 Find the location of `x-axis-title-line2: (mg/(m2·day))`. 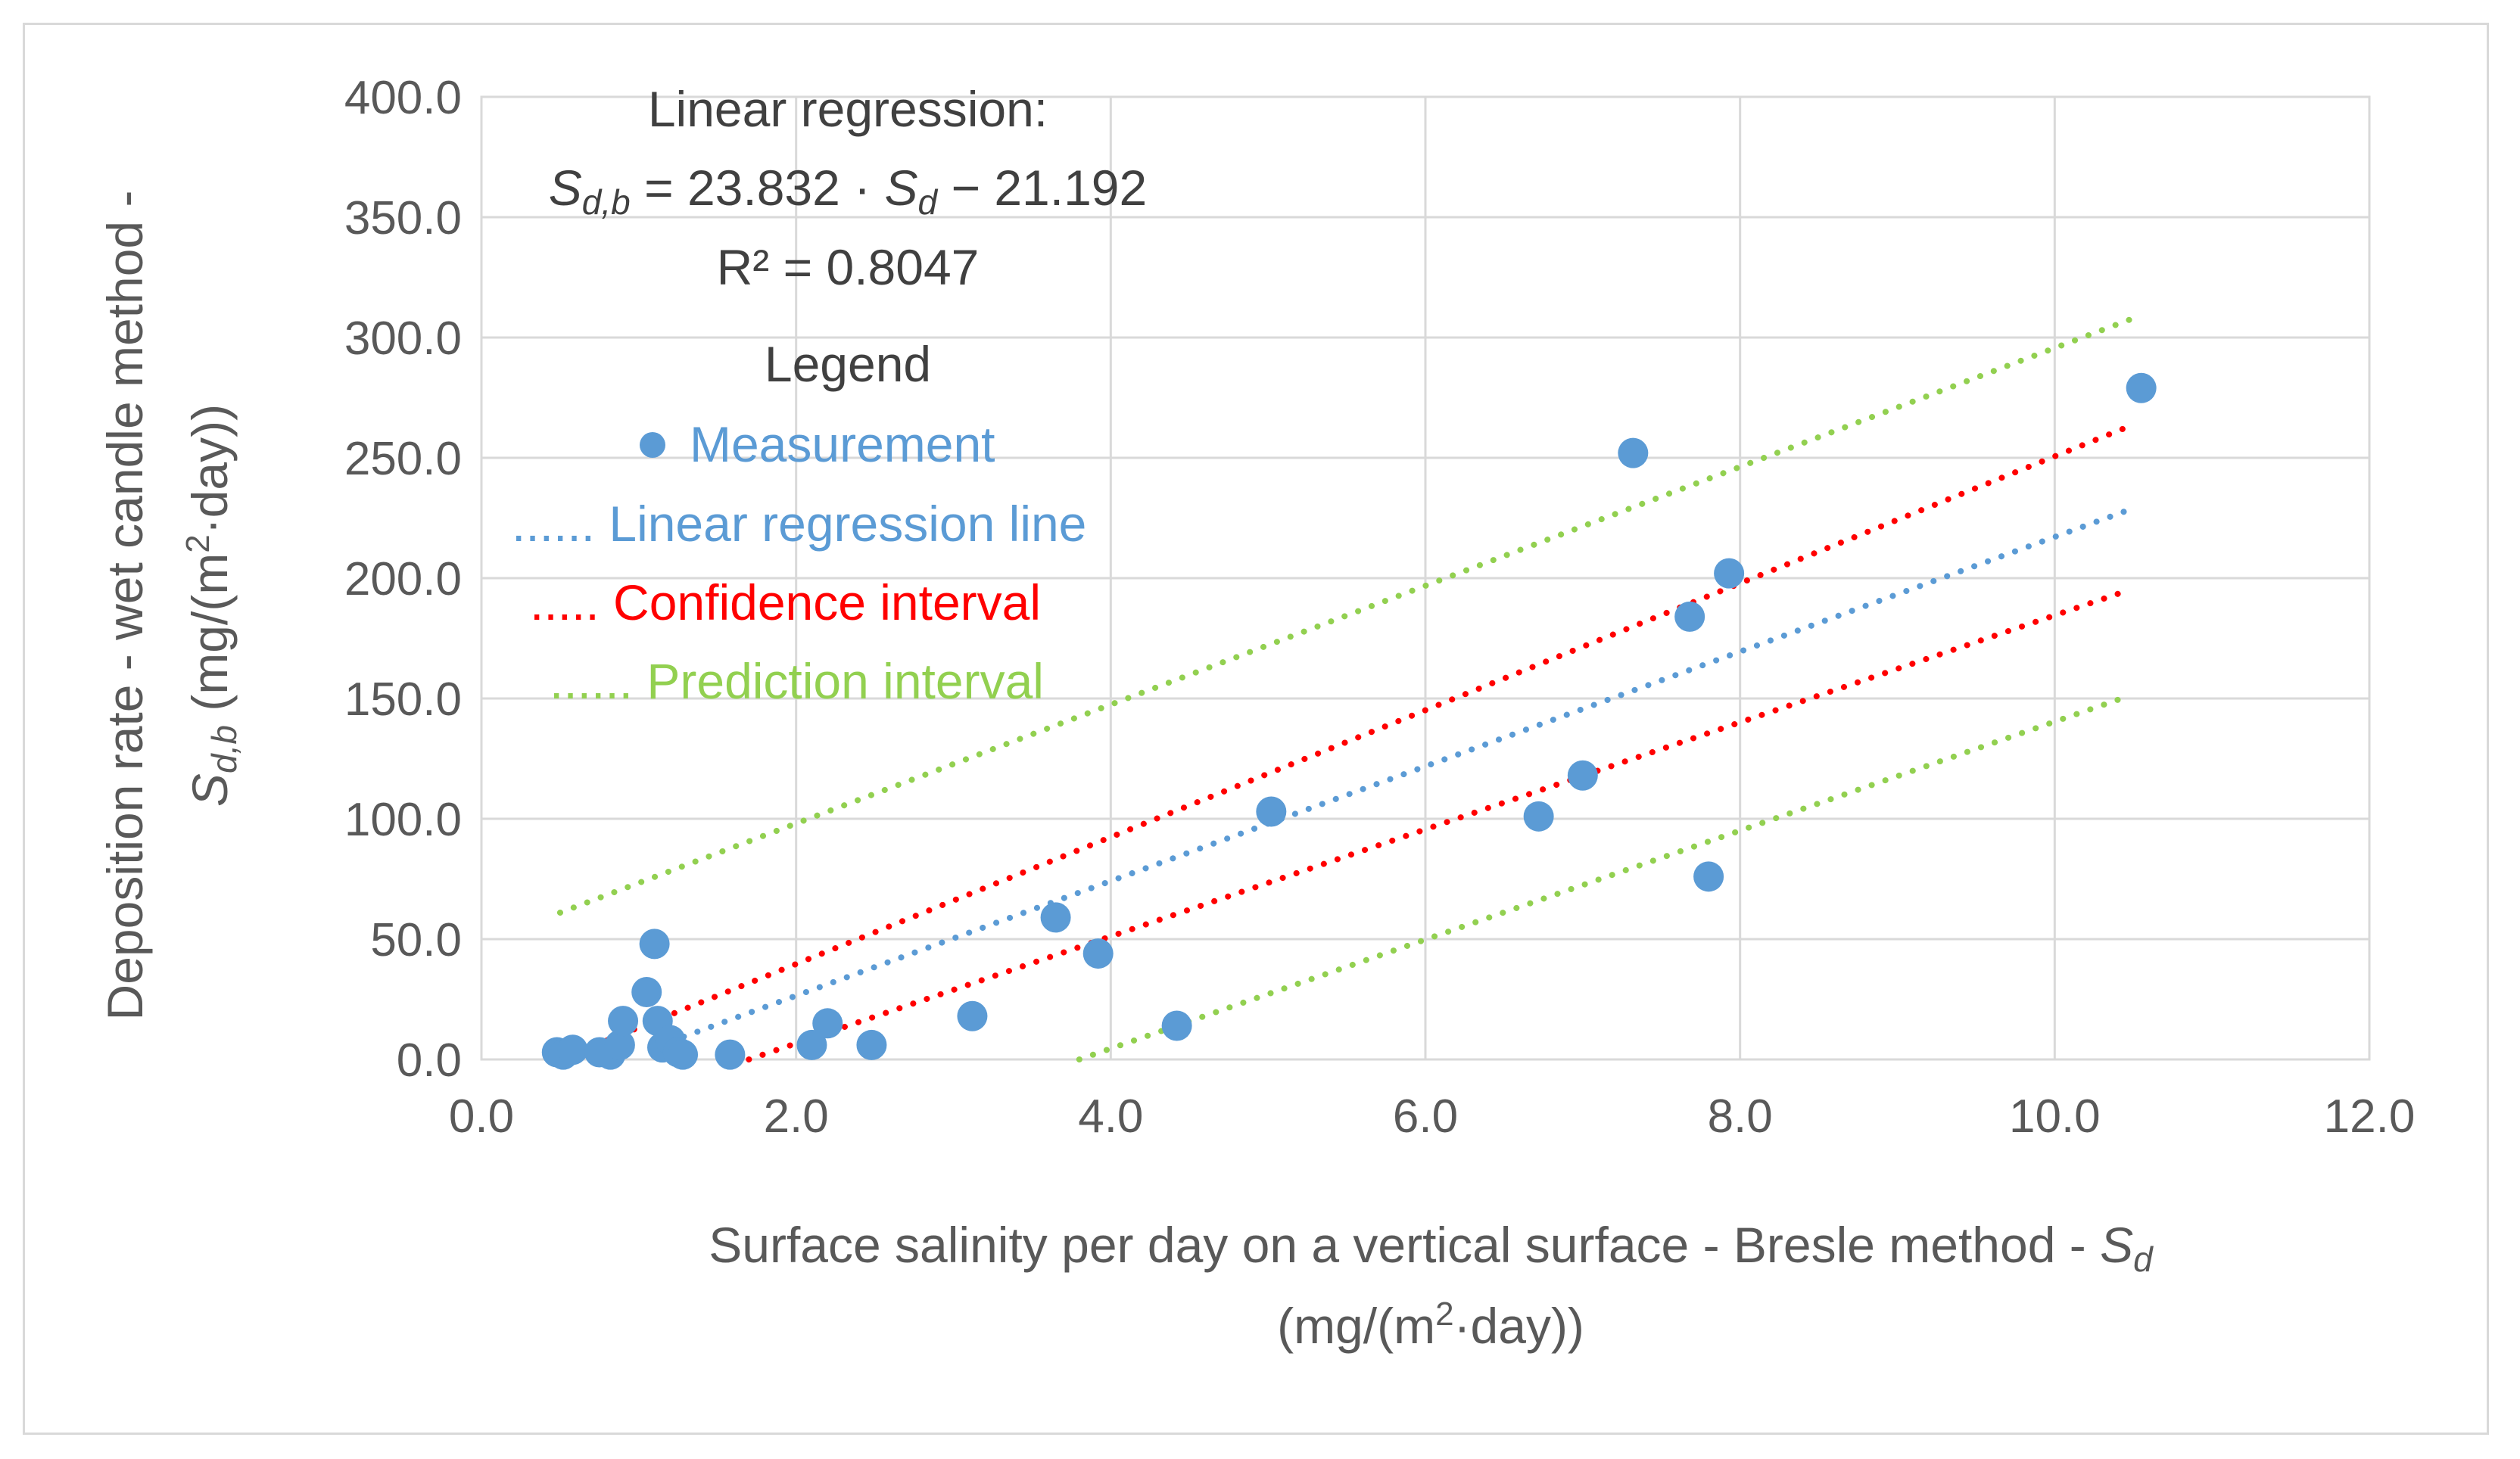

x-axis-title-line2: (mg/(m2·day)) is located at coordinates (1430, 1325).